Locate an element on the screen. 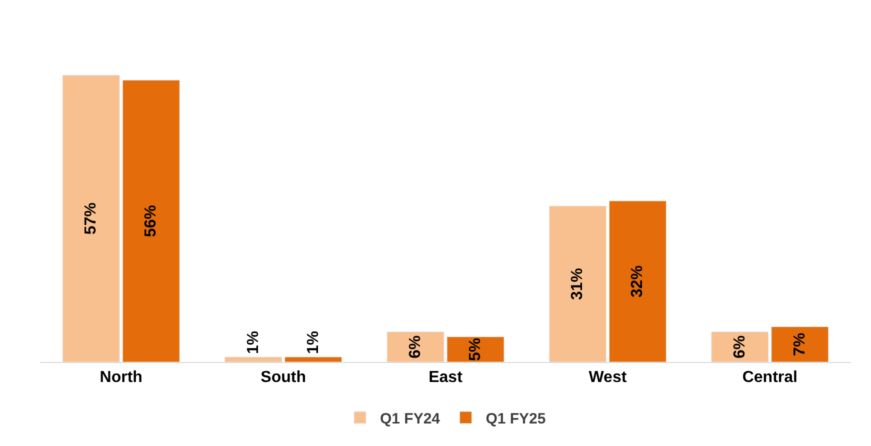 The height and width of the screenshot is (446, 871). data-label: 31% is located at coordinates (577, 284).